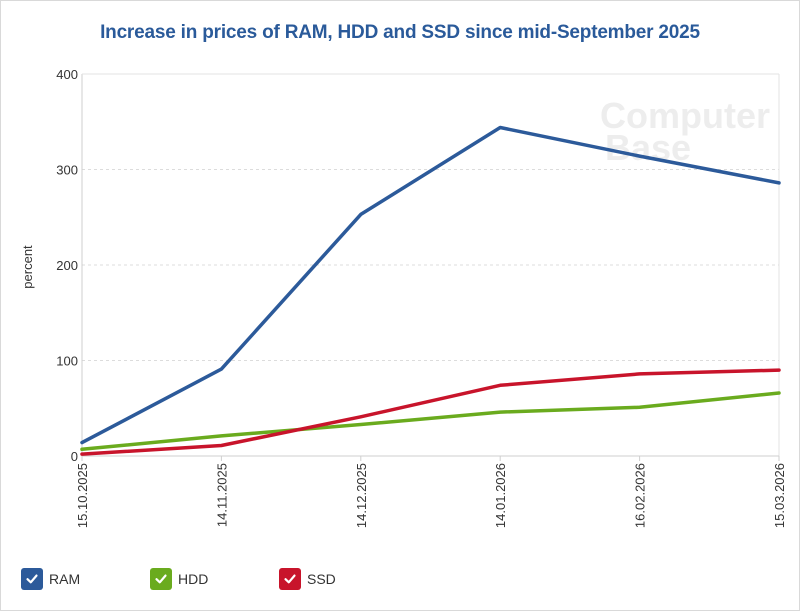 This screenshot has width=800, height=611. Describe the element at coordinates (640, 495) in the screenshot. I see `x-tick-label: 16.02.2026` at that location.